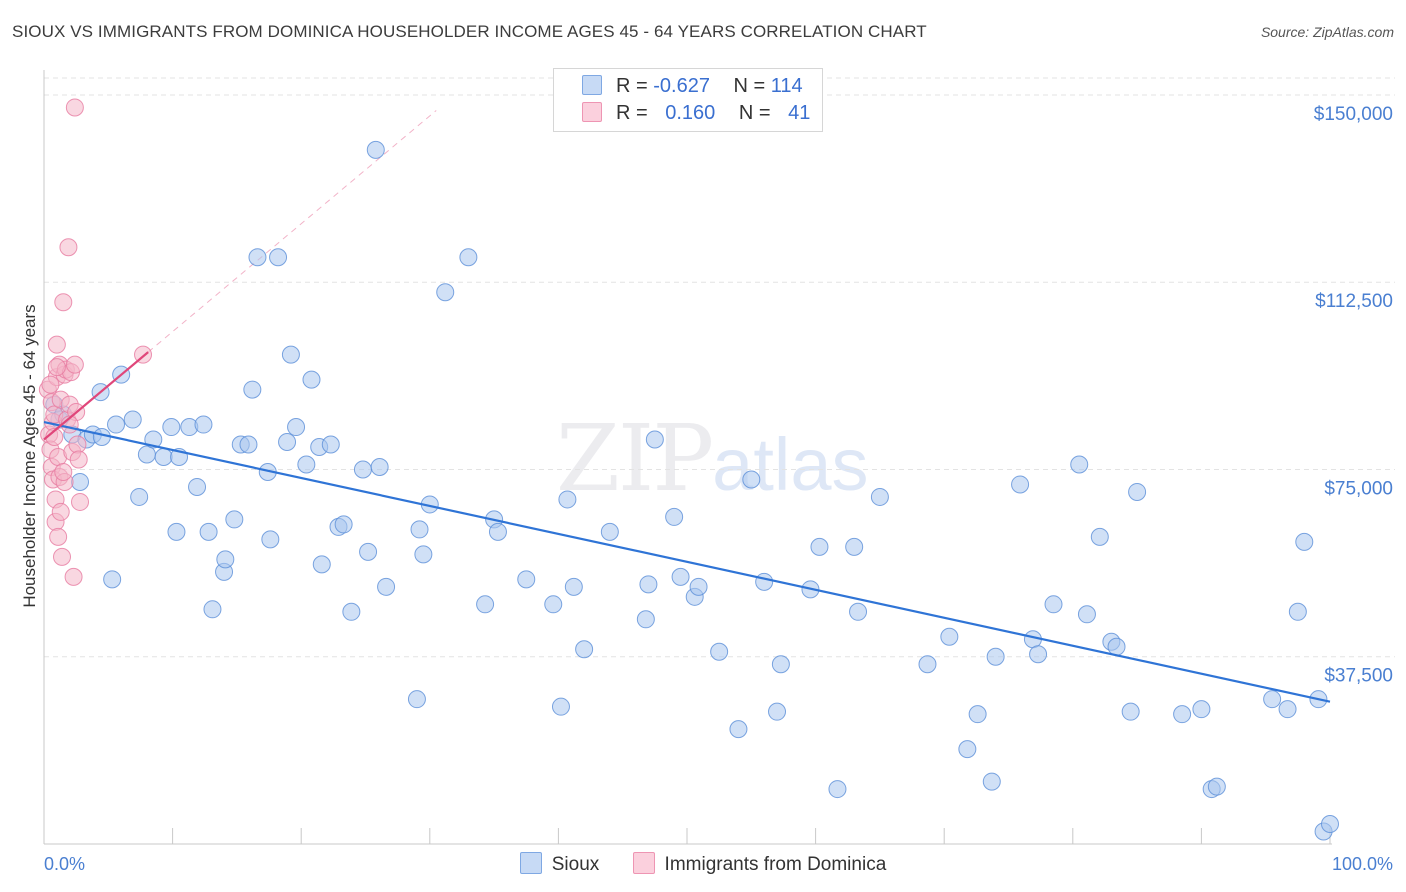 Image resolution: width=1406 pixels, height=892 pixels. What do you see at coordinates (757, 113) in the screenshot?
I see `legend-n-label: N =` at bounding box center [757, 113].